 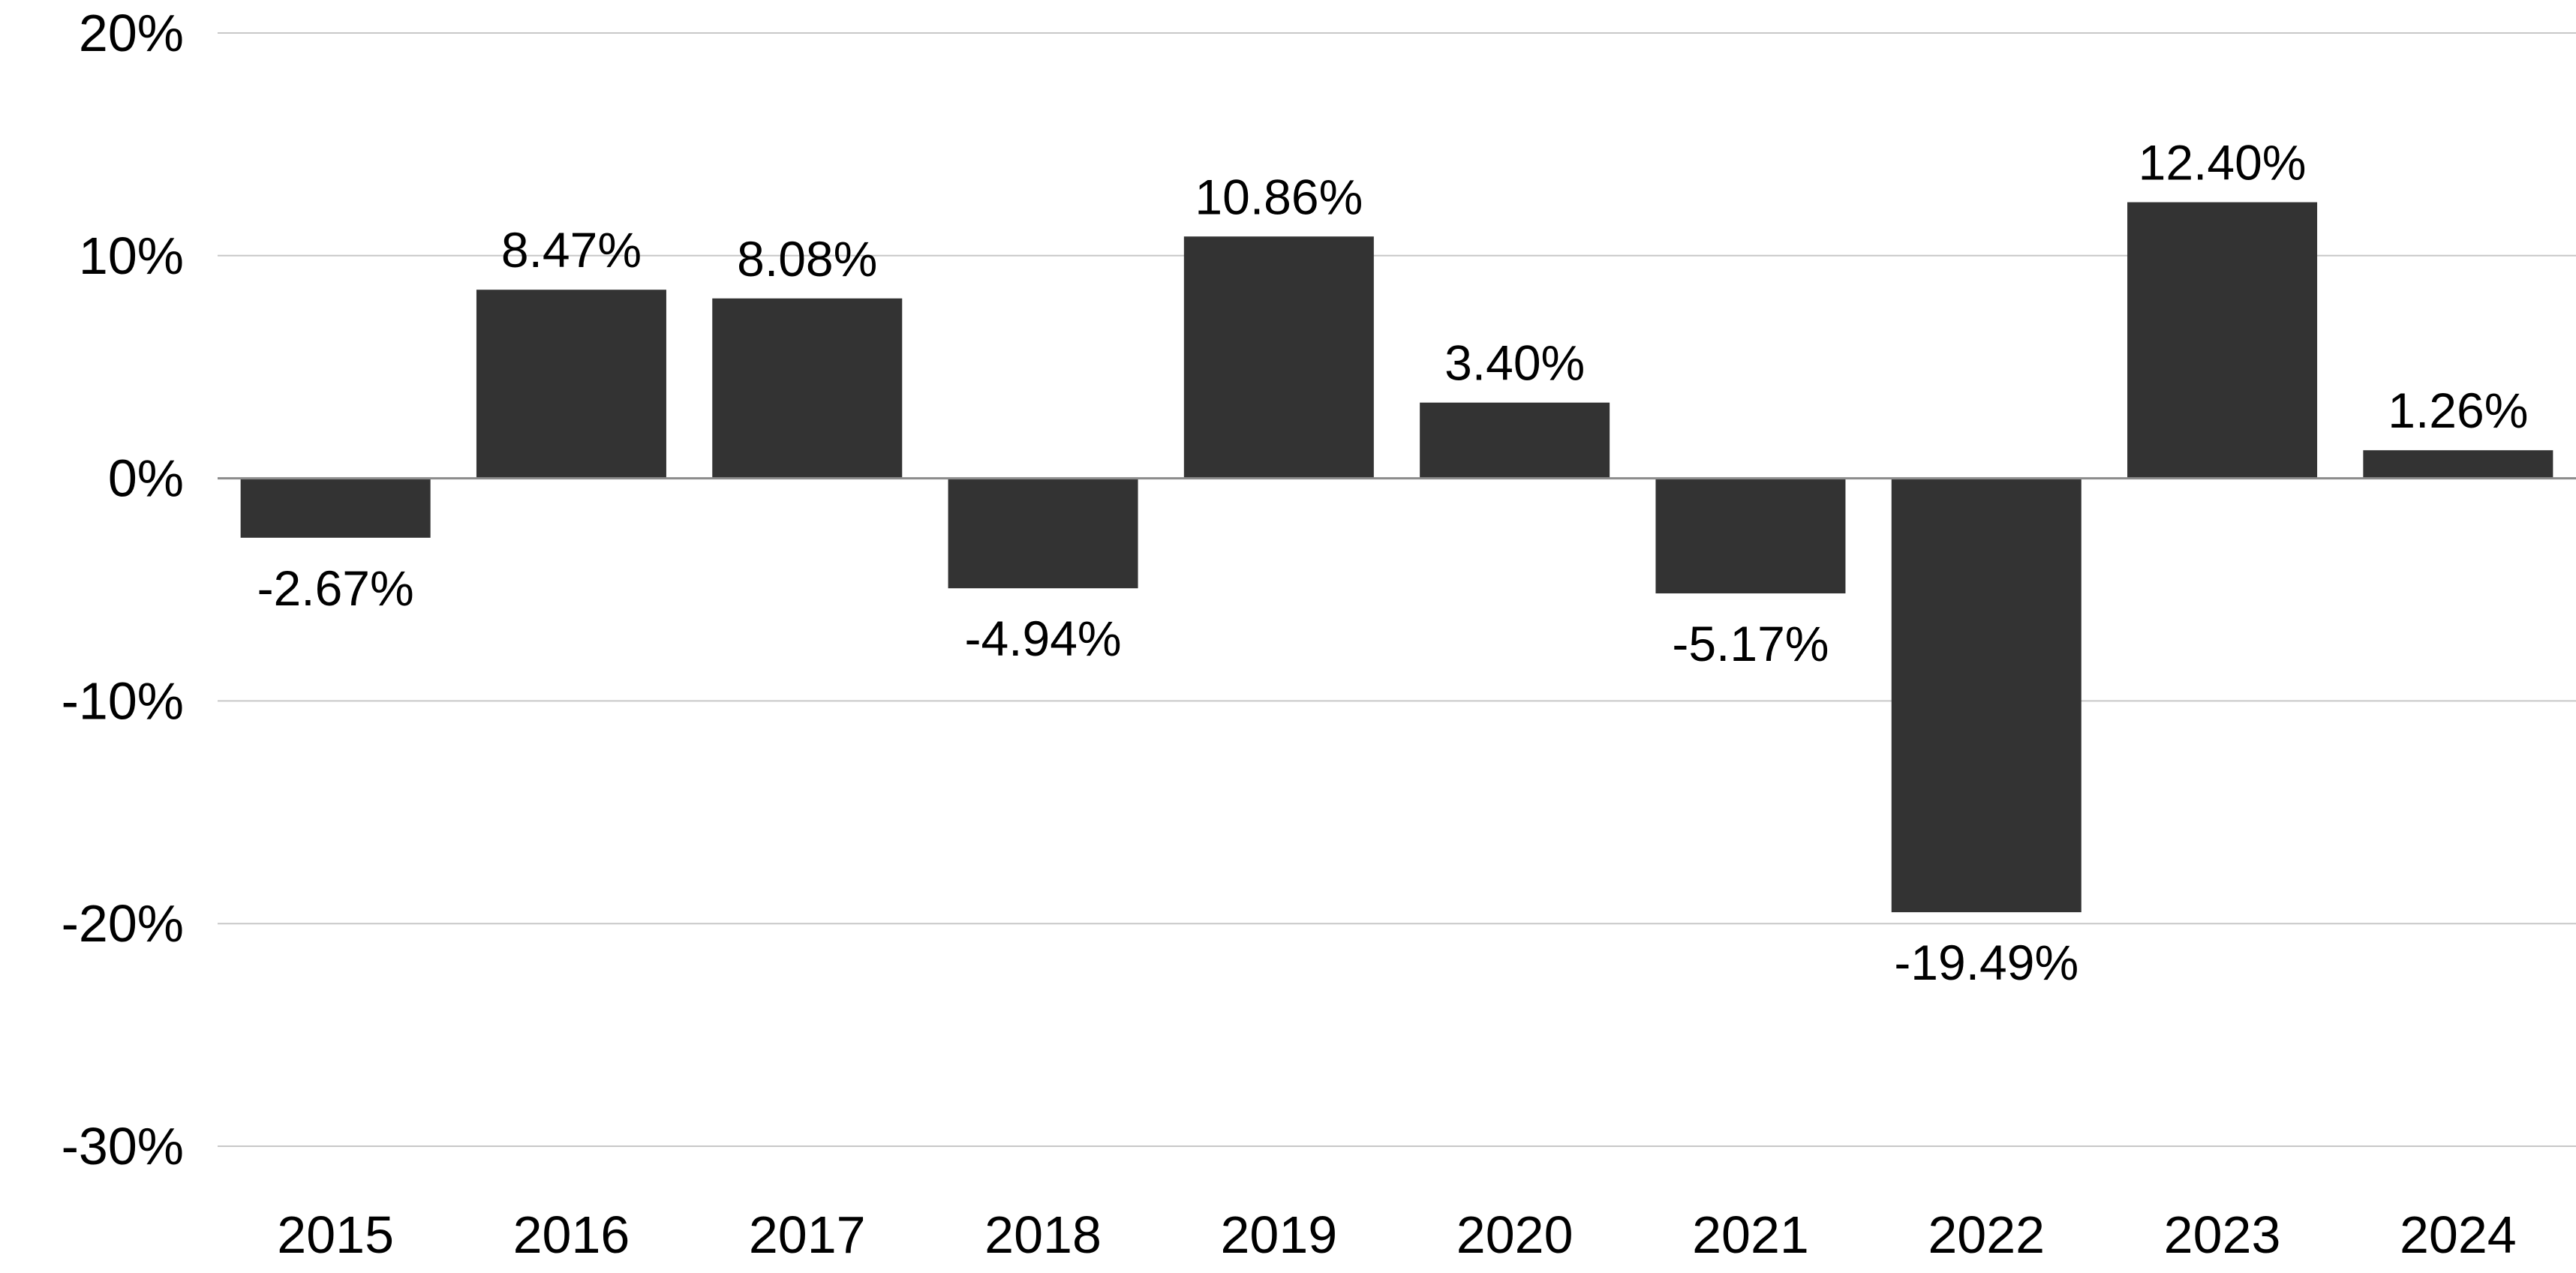 I want to click on bar-2016, so click(x=571, y=385).